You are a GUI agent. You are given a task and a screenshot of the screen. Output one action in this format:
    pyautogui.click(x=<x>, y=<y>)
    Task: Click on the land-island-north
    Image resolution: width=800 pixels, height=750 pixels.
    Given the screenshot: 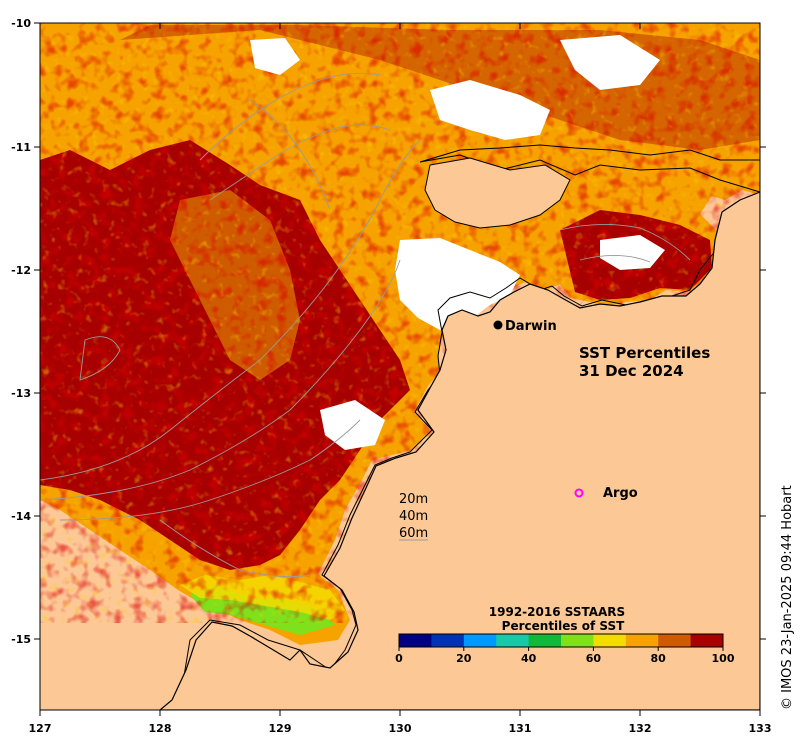 What is the action you would take?
    pyautogui.click(x=497, y=193)
    